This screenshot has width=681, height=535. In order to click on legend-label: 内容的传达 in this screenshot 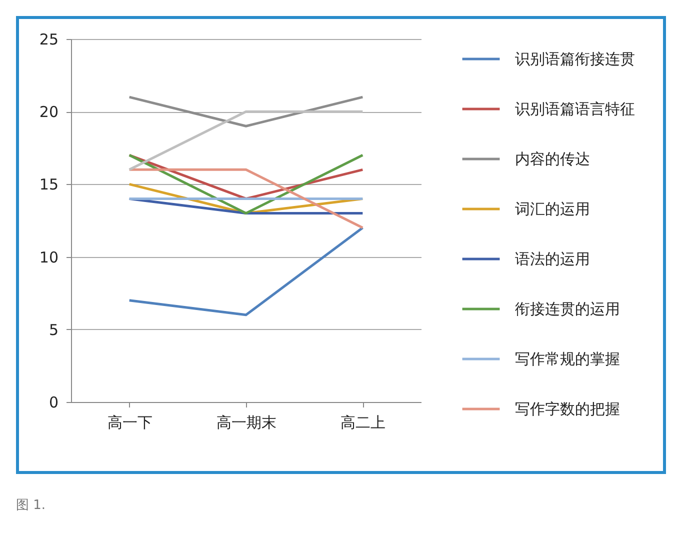, I will do `click(552, 159)`.